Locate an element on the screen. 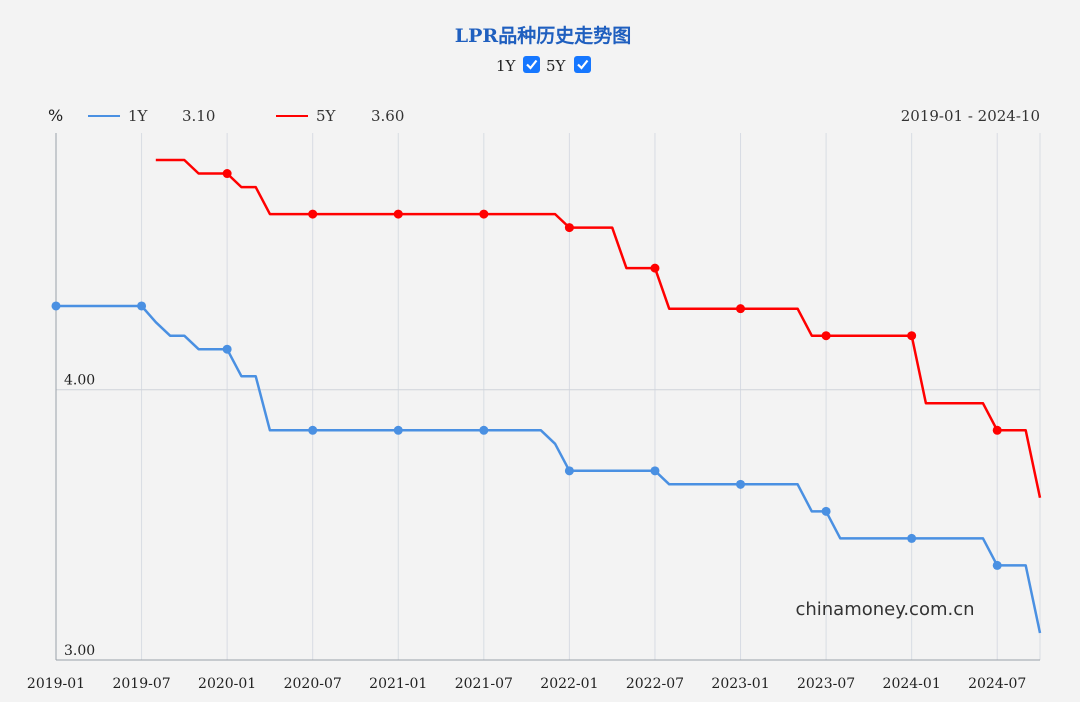  y-tick-label: 3.00 is located at coordinates (79, 651).